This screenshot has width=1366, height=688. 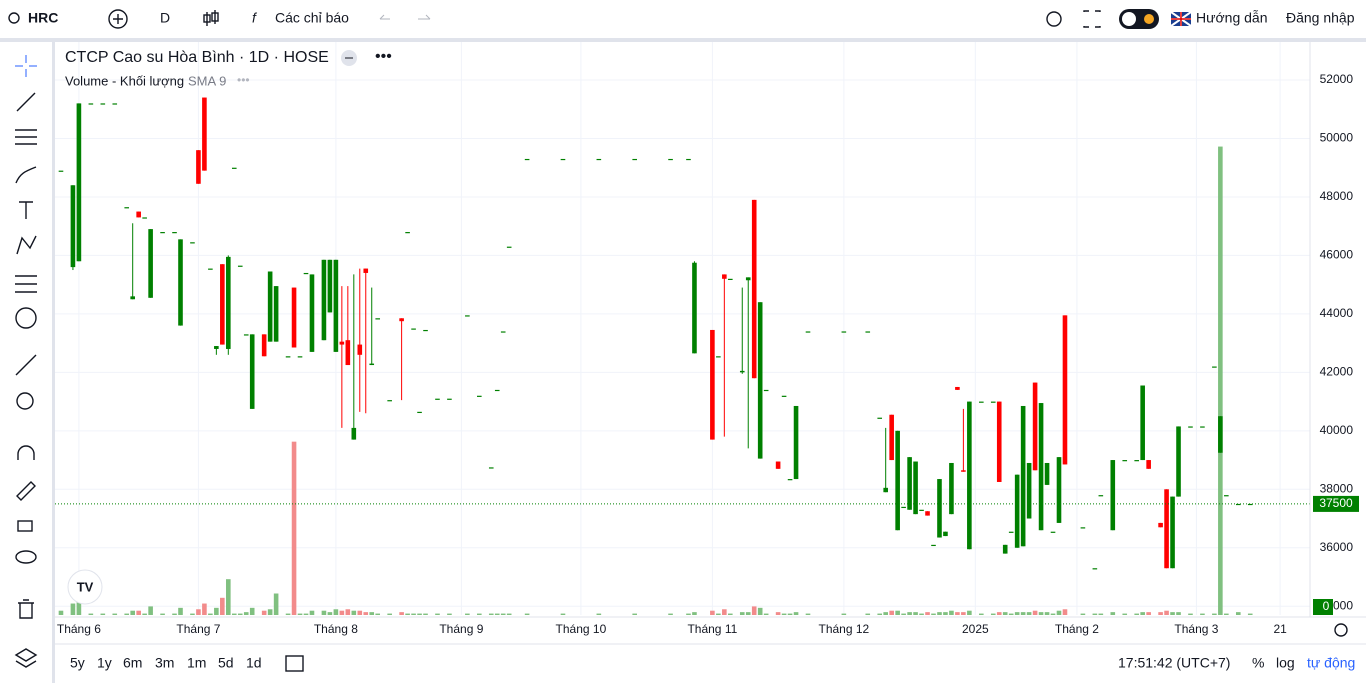 I want to click on axis-settings, so click(x=1341, y=630).